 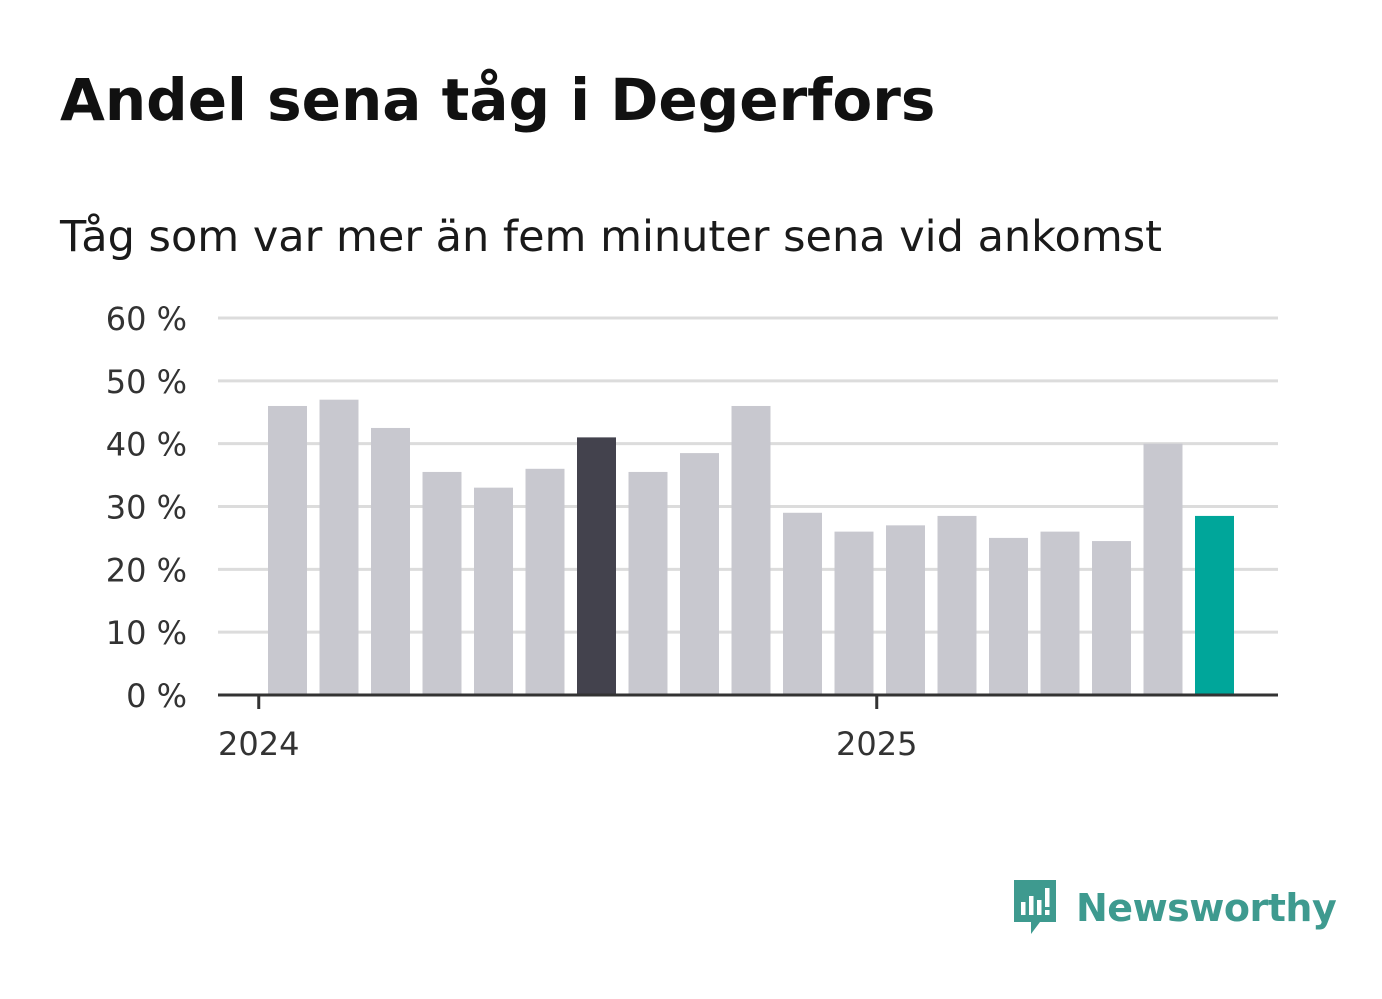 I want to click on y-tick-label: 30 %, so click(x=146, y=508).